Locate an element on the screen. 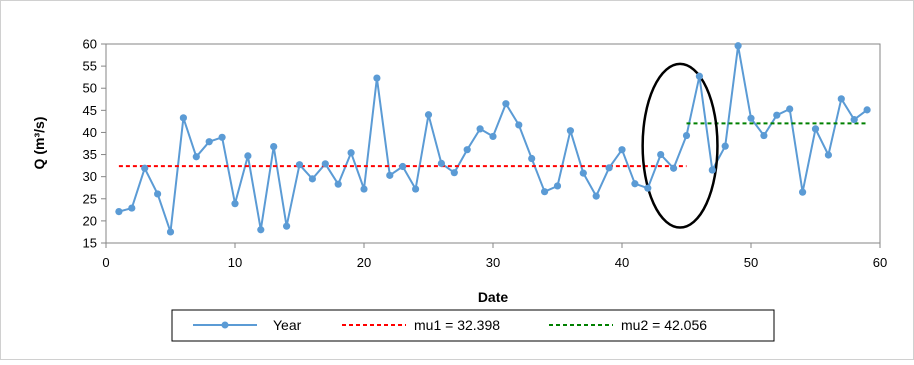  x-tick-label: 40 is located at coordinates (622, 262).